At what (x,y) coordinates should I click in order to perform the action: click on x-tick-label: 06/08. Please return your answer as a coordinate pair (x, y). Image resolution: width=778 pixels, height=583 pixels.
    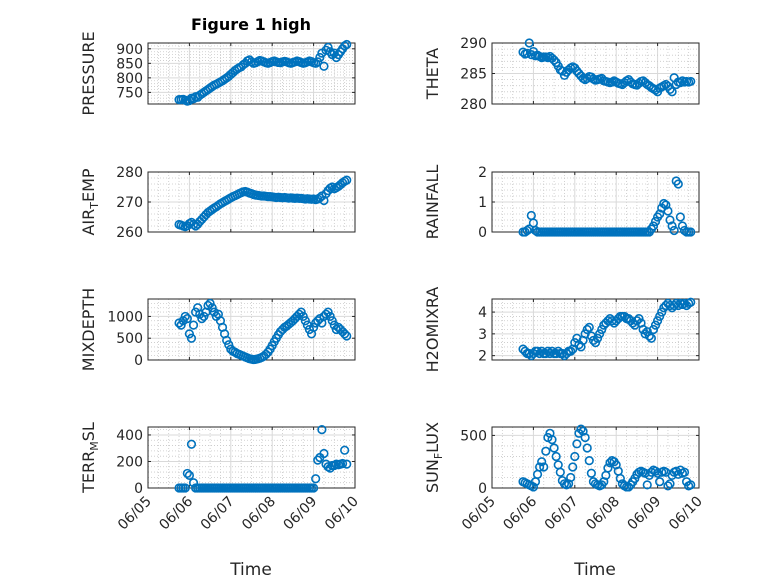
    Looking at the image, I should click on (259, 514).